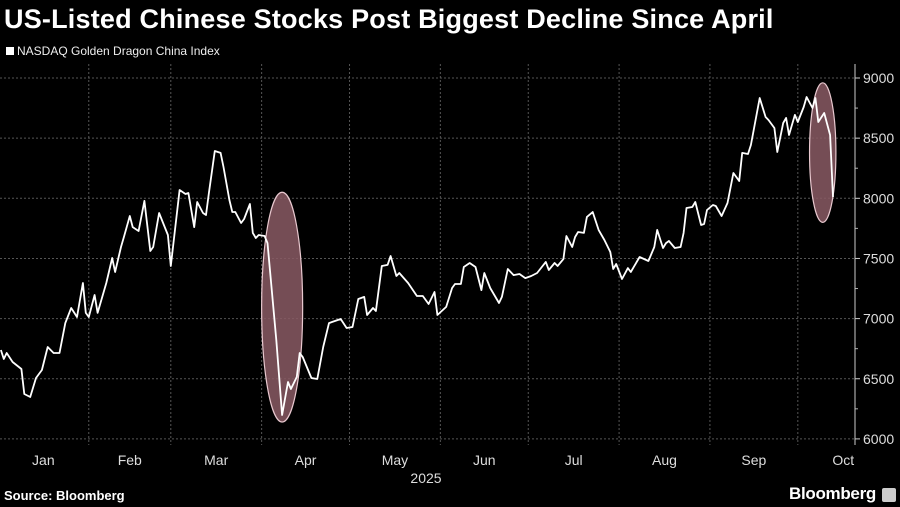 The width and height of the screenshot is (900, 507). Describe the element at coordinates (425, 478) in the screenshot. I see `x-axis-year-label: 2025` at that location.